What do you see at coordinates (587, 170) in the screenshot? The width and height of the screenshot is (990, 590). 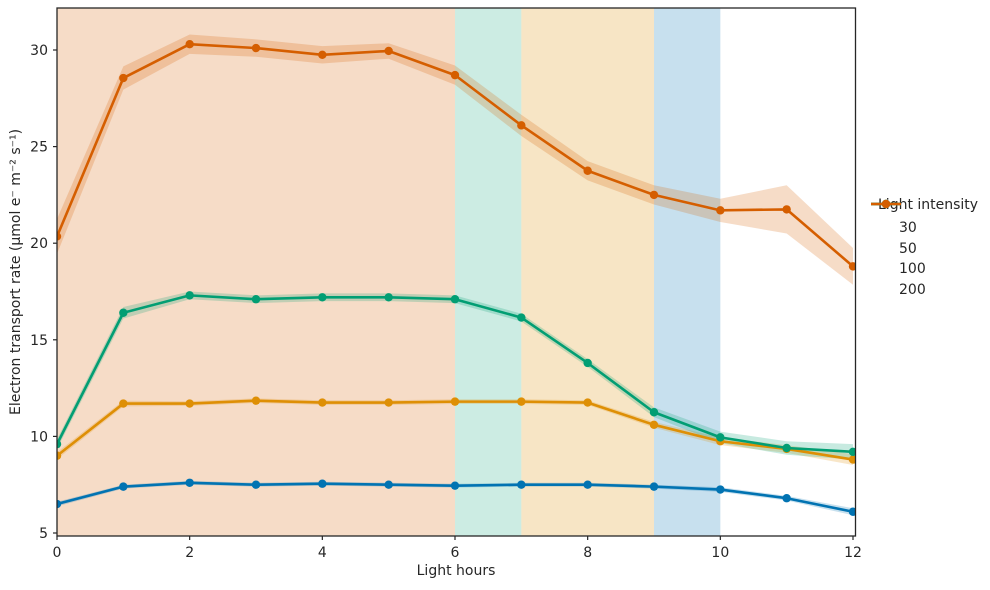 I see `data-point-200-x8` at bounding box center [587, 170].